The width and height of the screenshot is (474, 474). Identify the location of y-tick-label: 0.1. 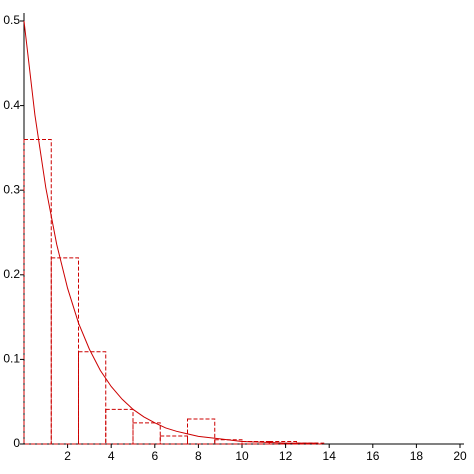
(11, 359).